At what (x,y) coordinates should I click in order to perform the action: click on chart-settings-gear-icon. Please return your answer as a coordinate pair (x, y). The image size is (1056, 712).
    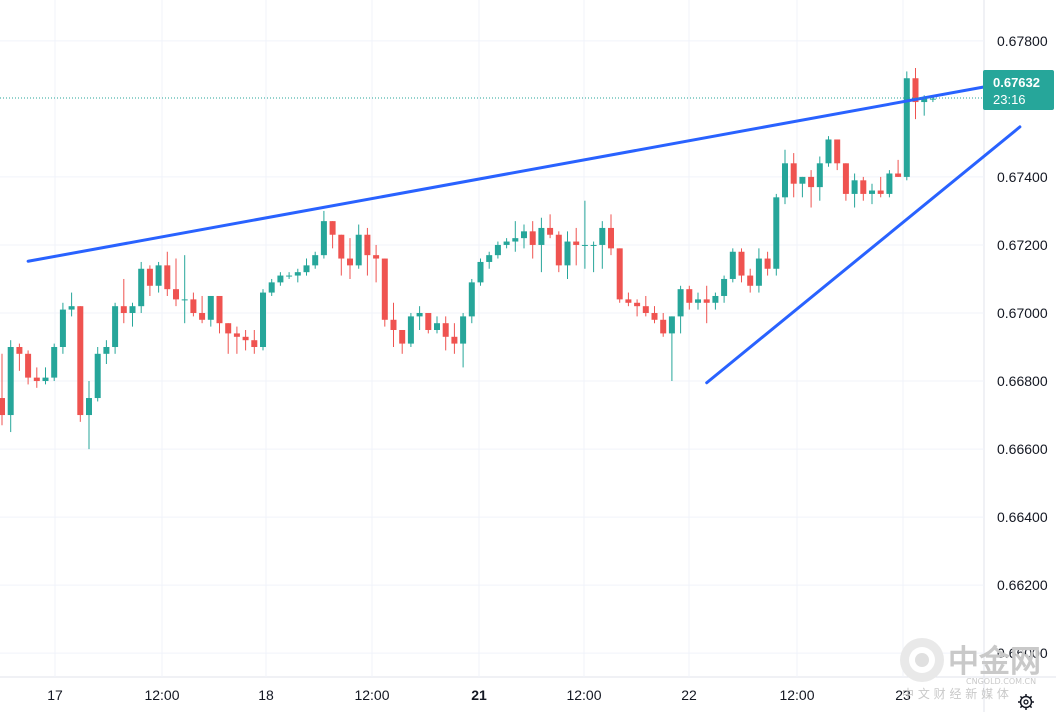
    Looking at the image, I should click on (1026, 702).